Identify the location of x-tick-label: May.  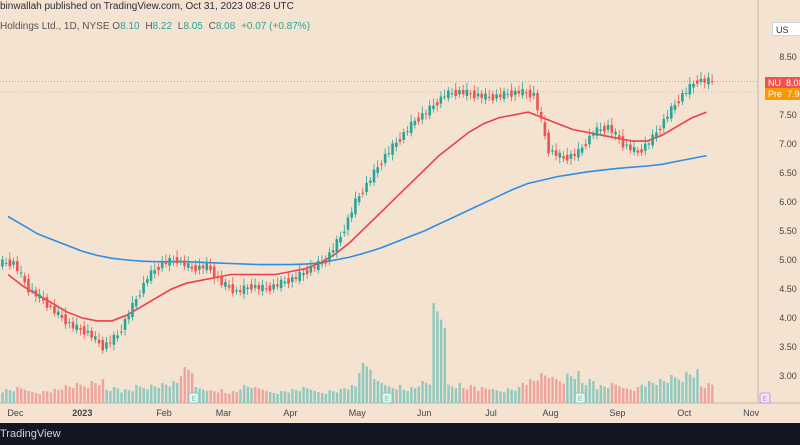
(358, 413).